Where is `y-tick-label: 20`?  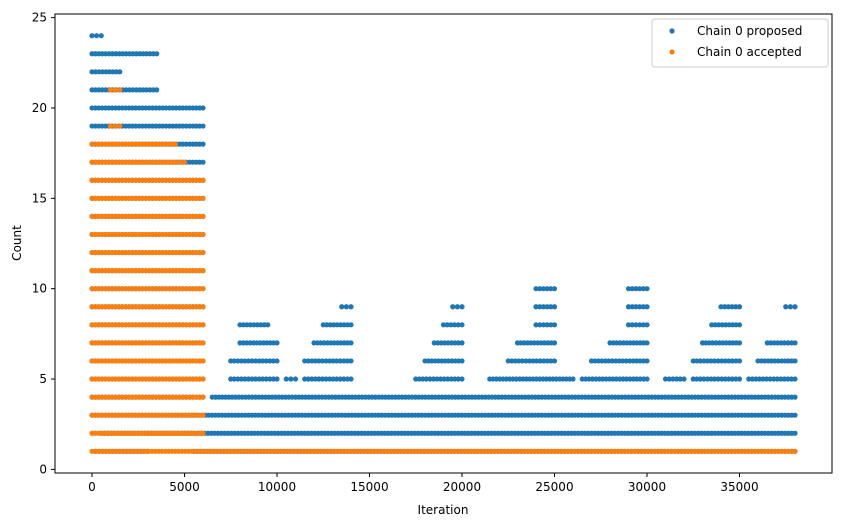
y-tick-label: 20 is located at coordinates (39, 108).